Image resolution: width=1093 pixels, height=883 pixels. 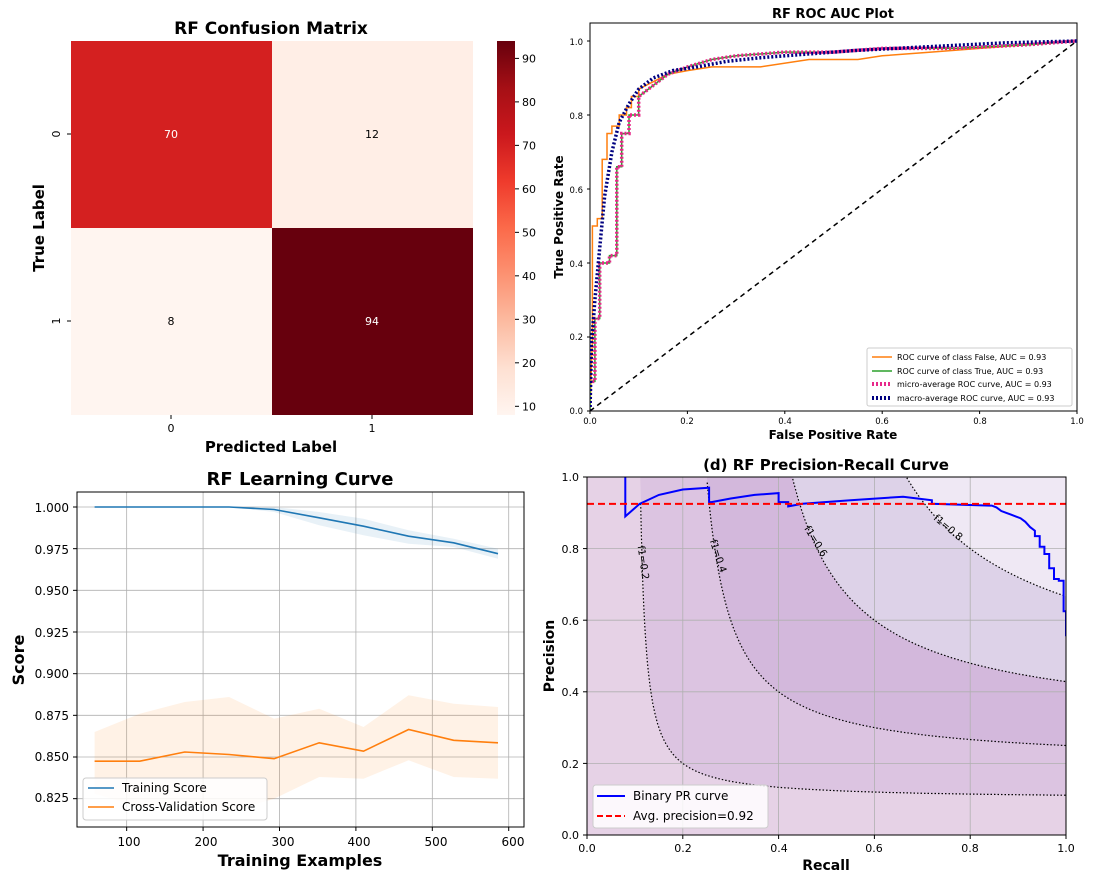 I want to click on y-axis-label: Precision, so click(x=550, y=656).